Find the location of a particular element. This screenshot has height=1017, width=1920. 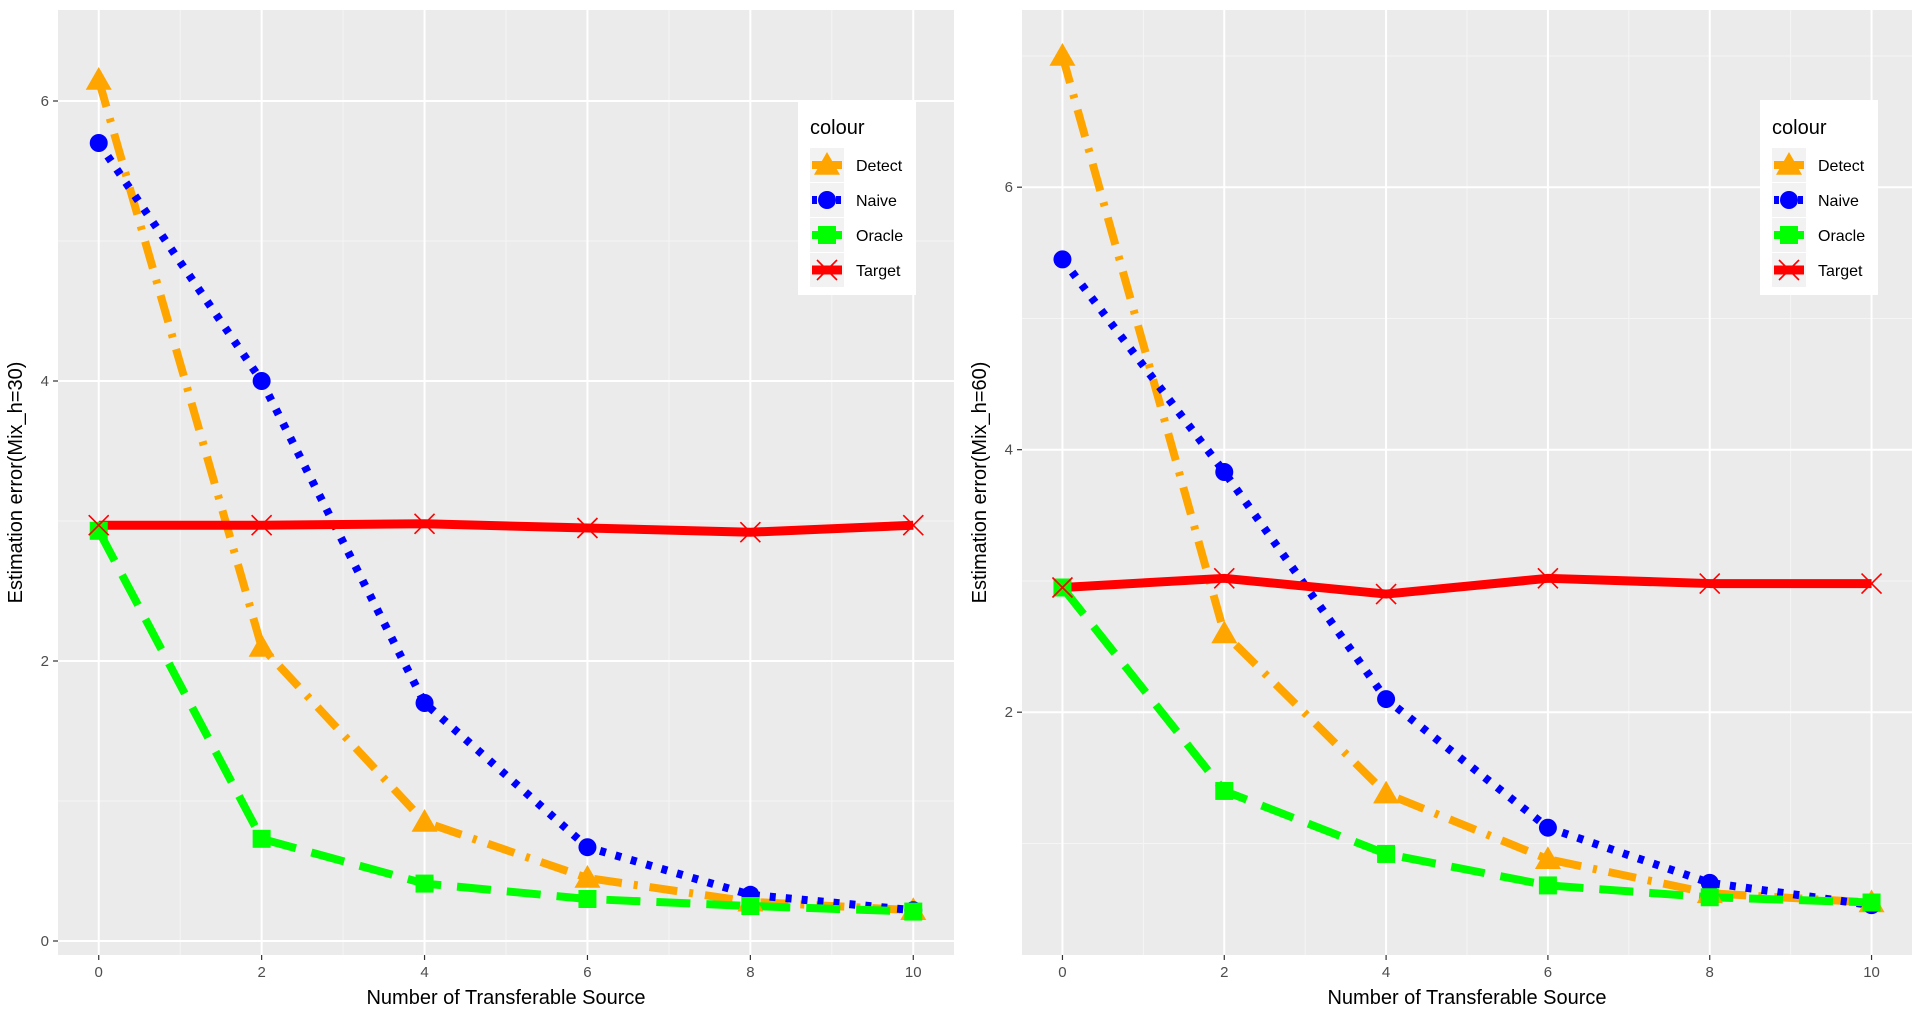

y-axis-title: Estimation error(Mix_h=60) is located at coordinates (980, 483).